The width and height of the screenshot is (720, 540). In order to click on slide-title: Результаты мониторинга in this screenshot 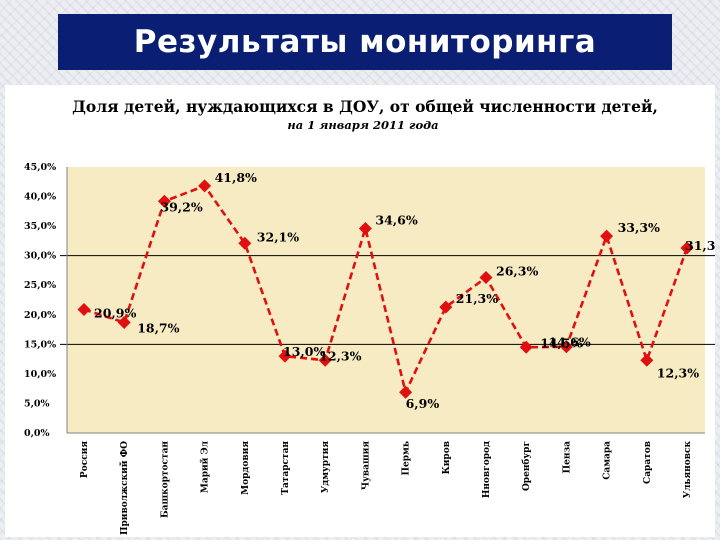, I will do `click(365, 42)`.